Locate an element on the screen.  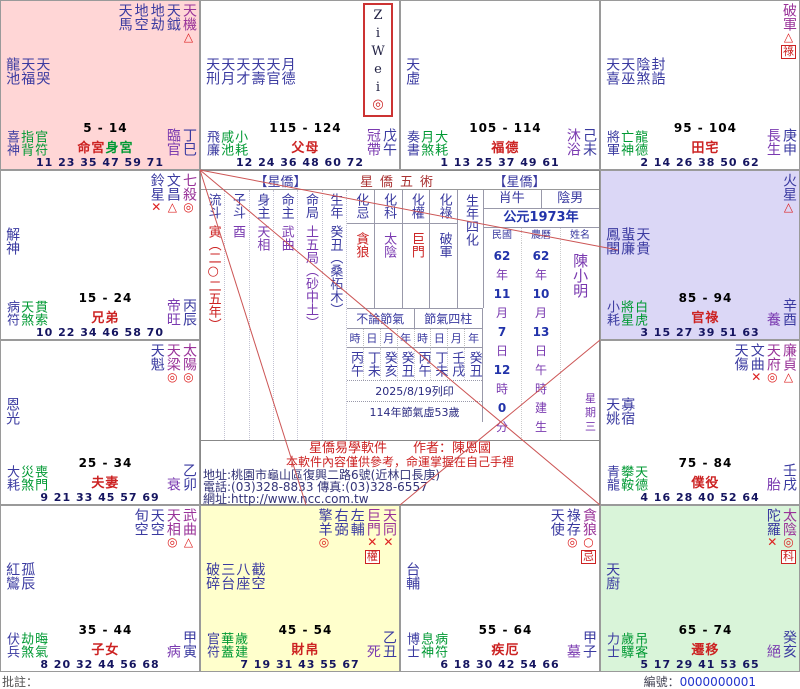
star-name: 天魁 is located at coordinates (156, 357).